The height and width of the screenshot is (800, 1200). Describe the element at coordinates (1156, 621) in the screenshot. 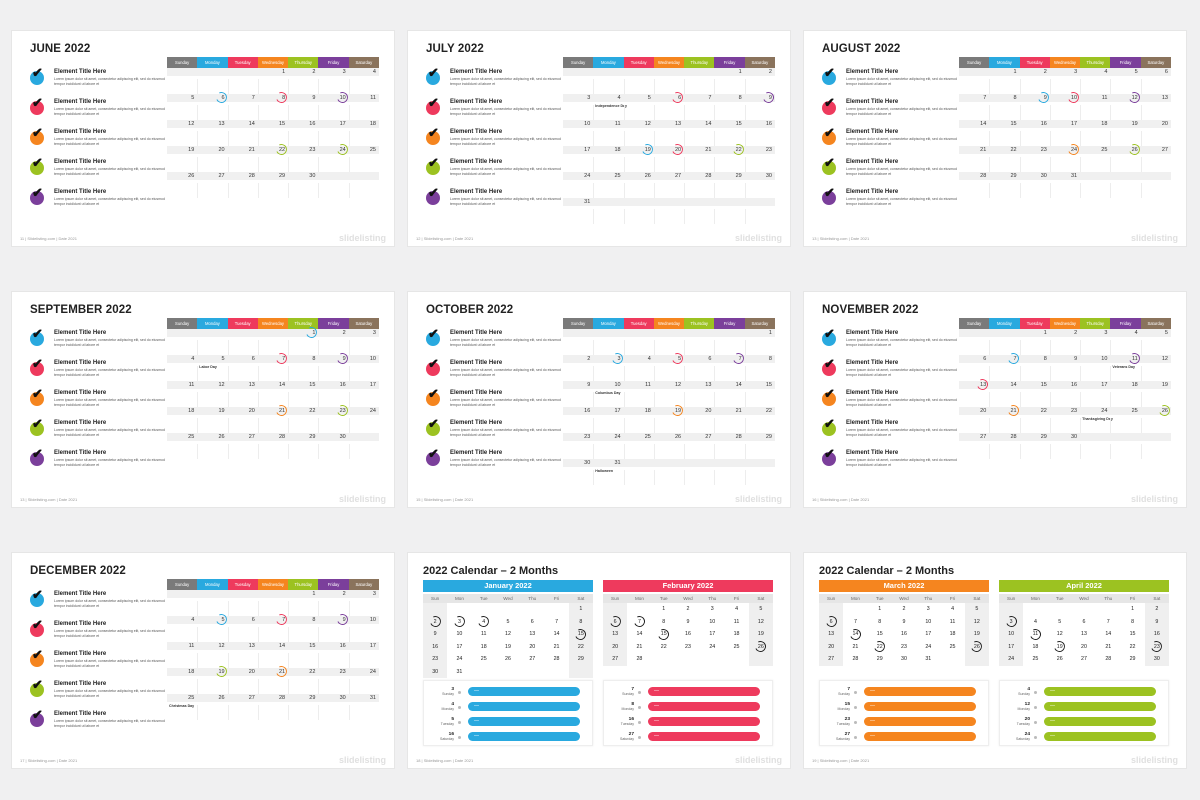

I see `day-cell: 9` at that location.